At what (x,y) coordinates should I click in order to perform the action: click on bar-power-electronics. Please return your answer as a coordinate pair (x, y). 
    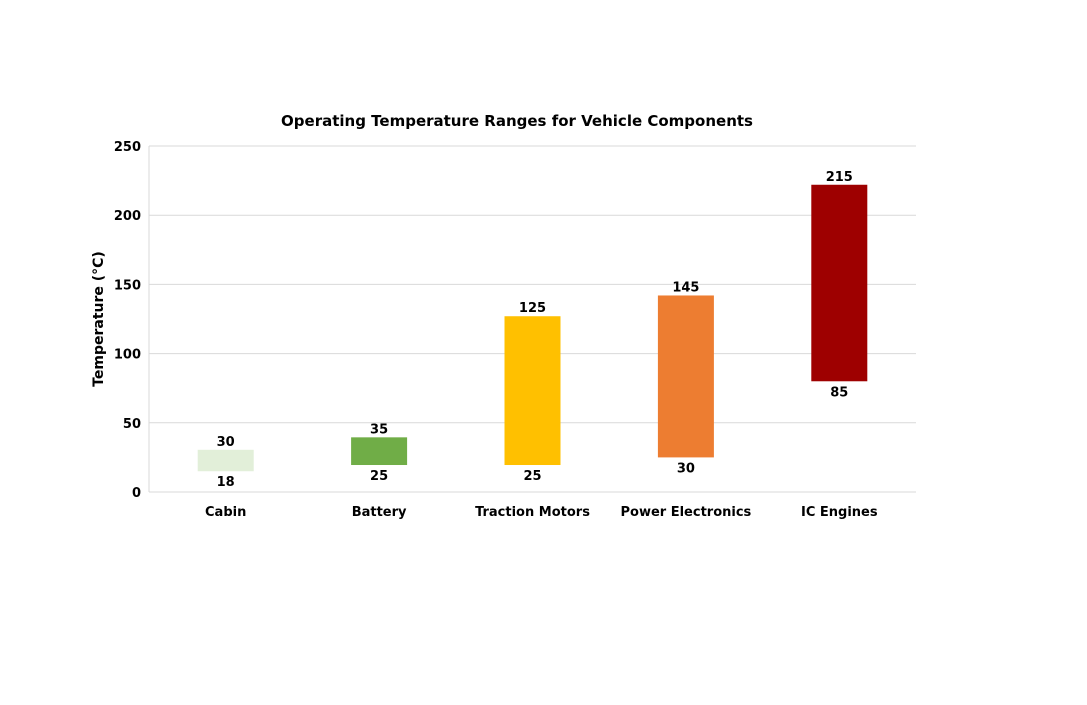
    Looking at the image, I should click on (685, 376).